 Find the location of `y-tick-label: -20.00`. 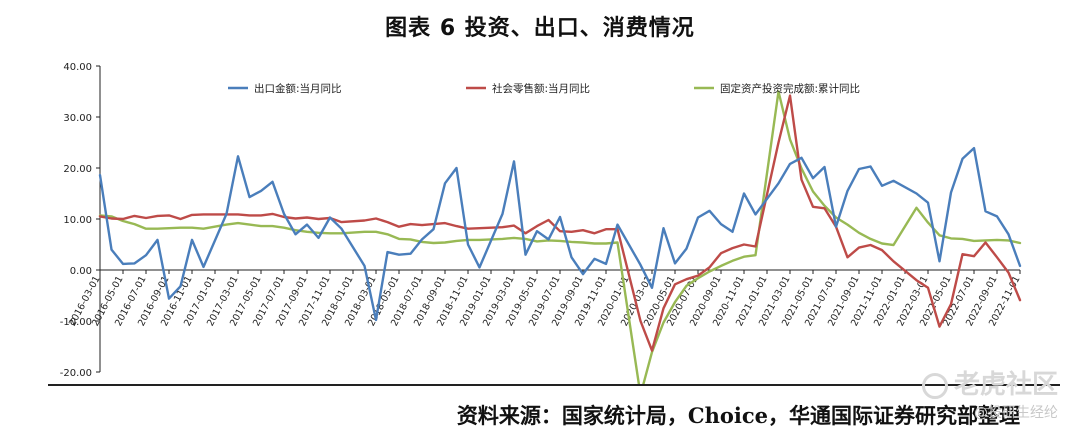

y-tick-label: -20.00 is located at coordinates (76, 373).